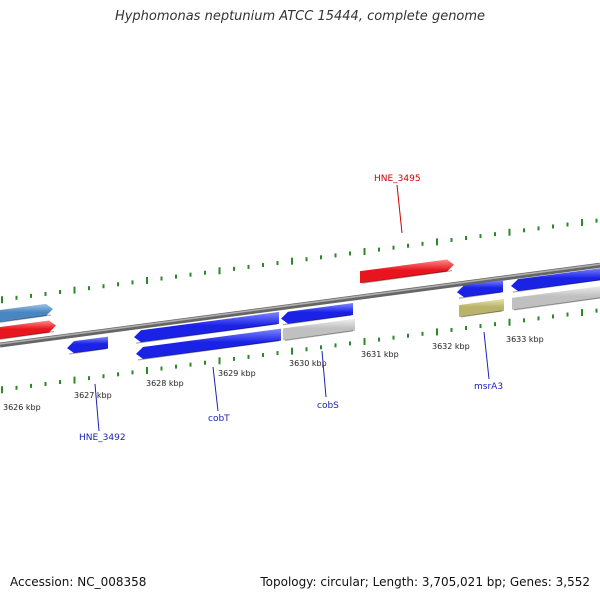  Describe the element at coordinates (165, 383) in the screenshot. I see `position-label: 3628 kbp` at that location.